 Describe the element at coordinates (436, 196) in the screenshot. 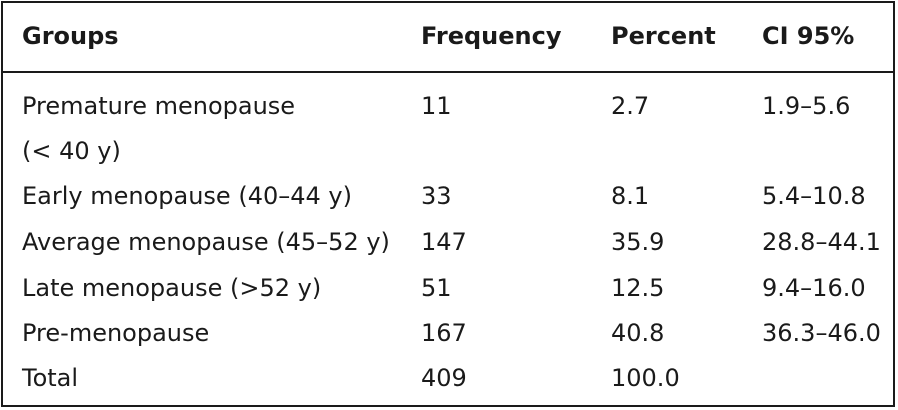

I see `frequency-cell: 33` at that location.